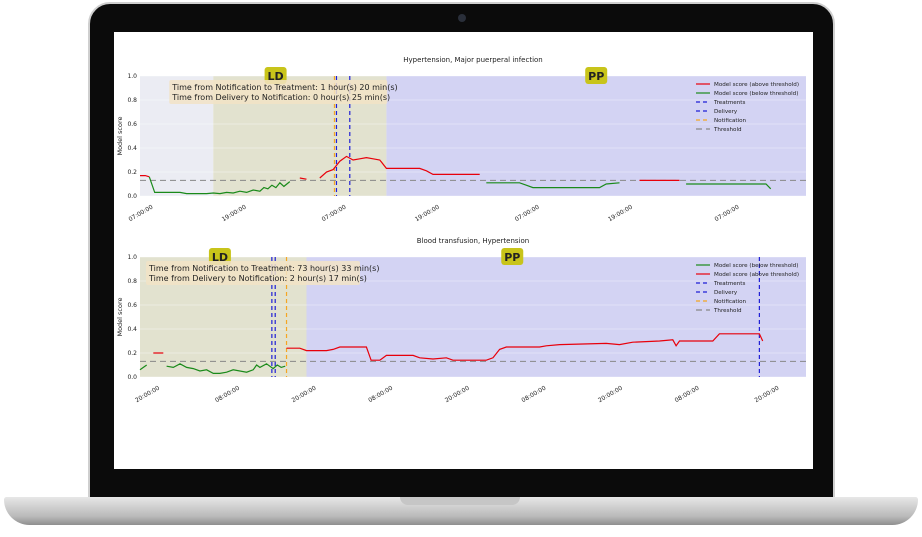  What do you see at coordinates (473, 241) in the screenshot?
I see `chart-title: Blood transfusion, Hypertension` at bounding box center [473, 241].